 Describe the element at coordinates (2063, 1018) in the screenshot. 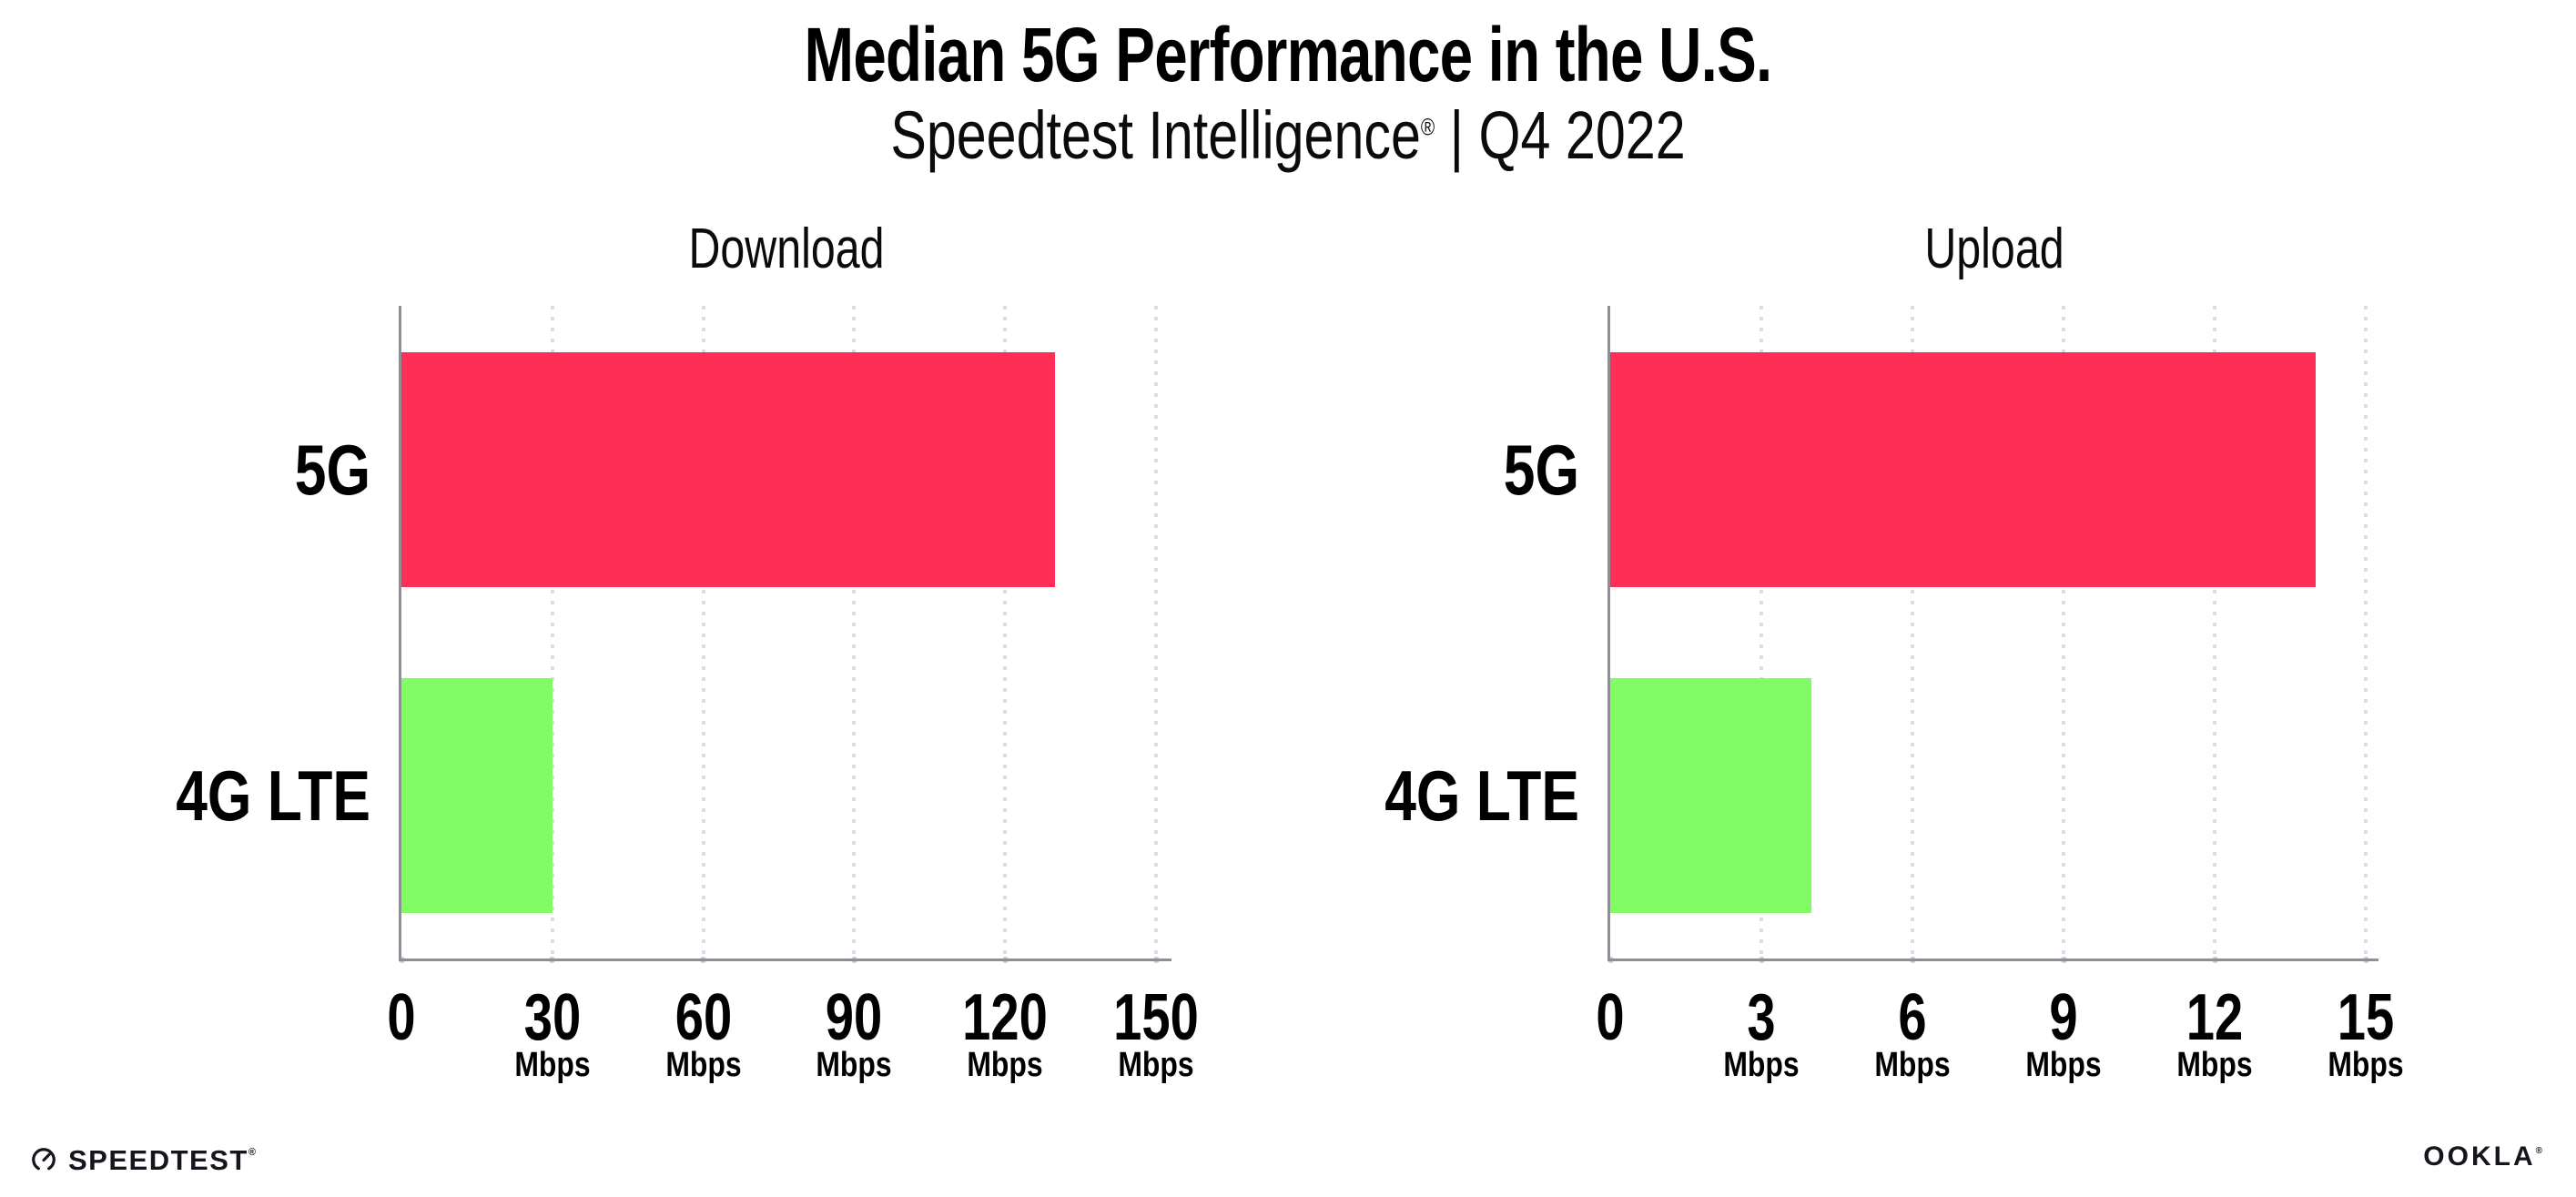

I see `x-tick-label: 9` at that location.